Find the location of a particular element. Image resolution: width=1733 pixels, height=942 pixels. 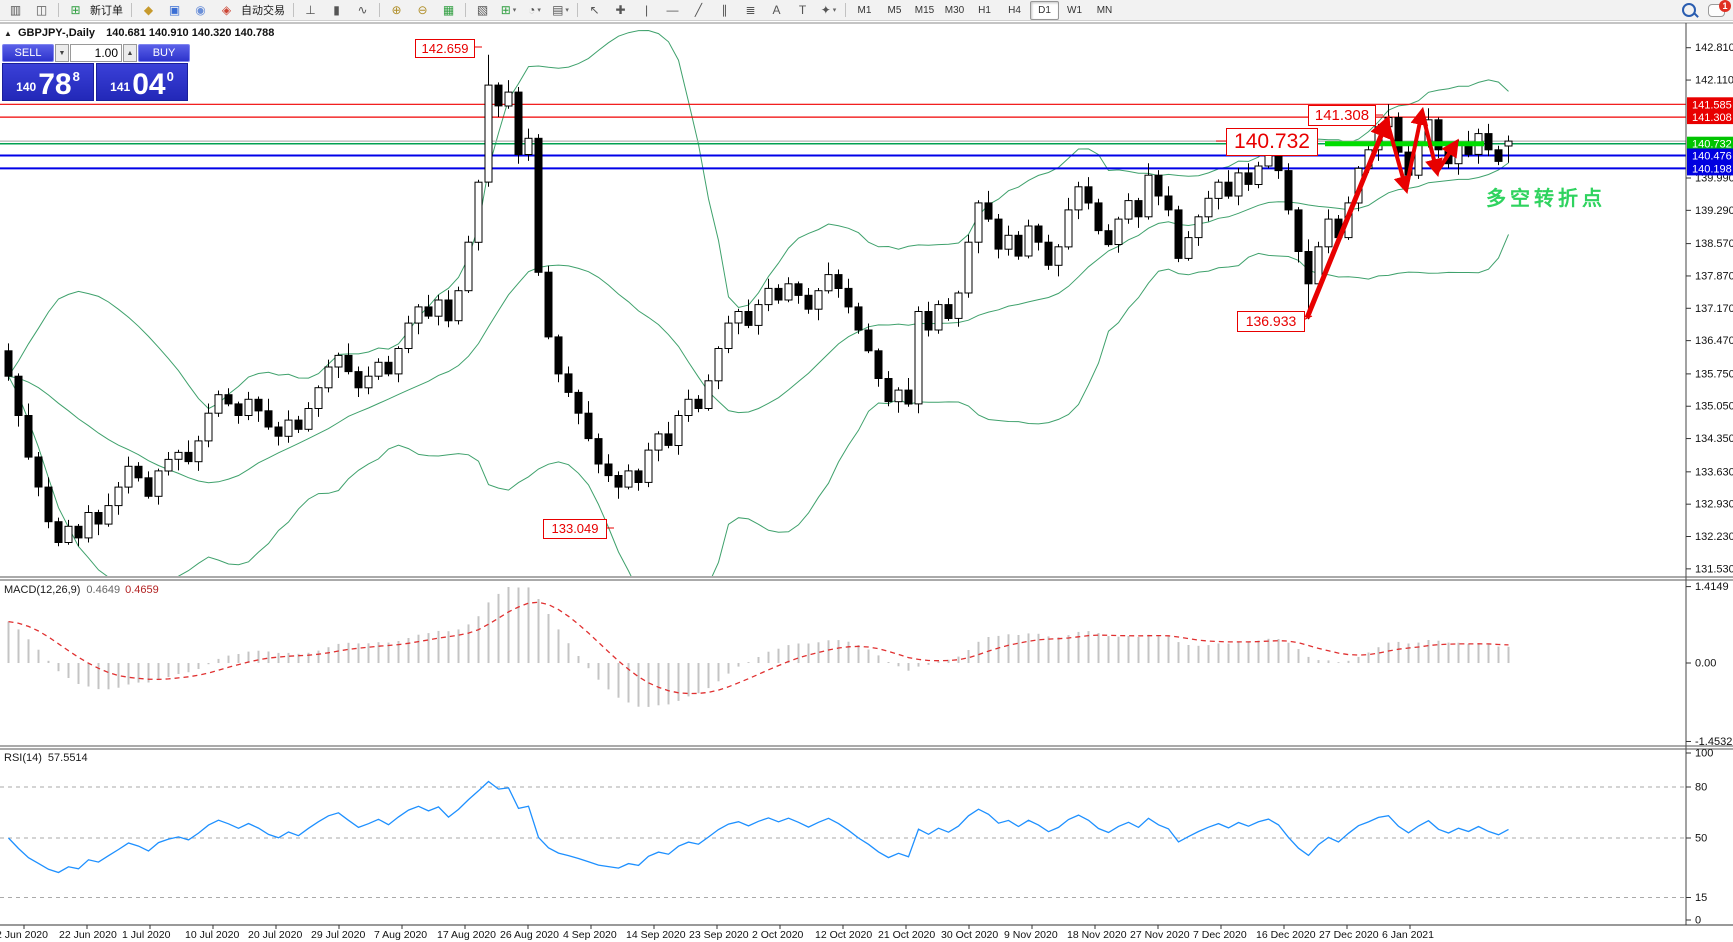

line-chart-mode-icon: ∿ is located at coordinates (362, 10).